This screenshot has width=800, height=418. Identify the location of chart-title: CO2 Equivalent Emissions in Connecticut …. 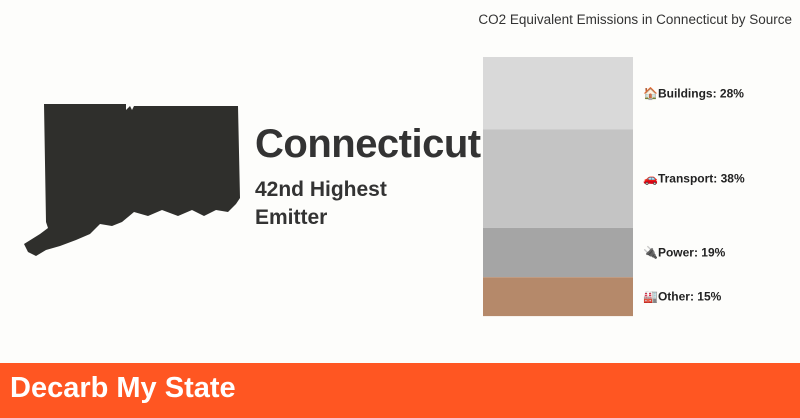
(635, 19).